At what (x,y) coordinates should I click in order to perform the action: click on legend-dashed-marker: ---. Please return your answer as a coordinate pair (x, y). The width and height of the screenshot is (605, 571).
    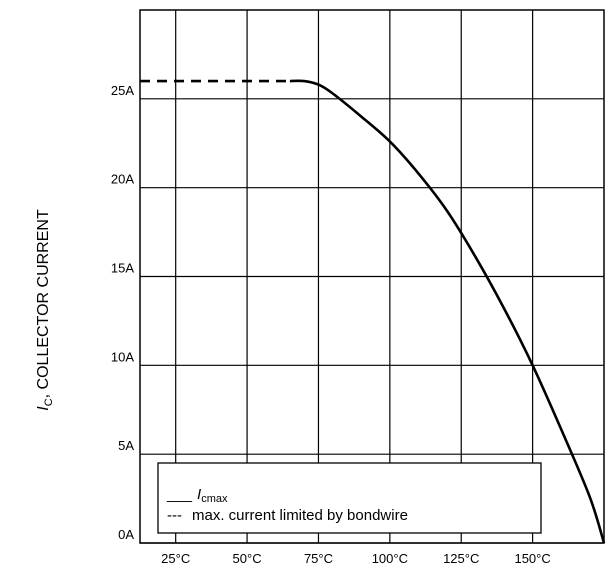
    Looking at the image, I should click on (174, 515).